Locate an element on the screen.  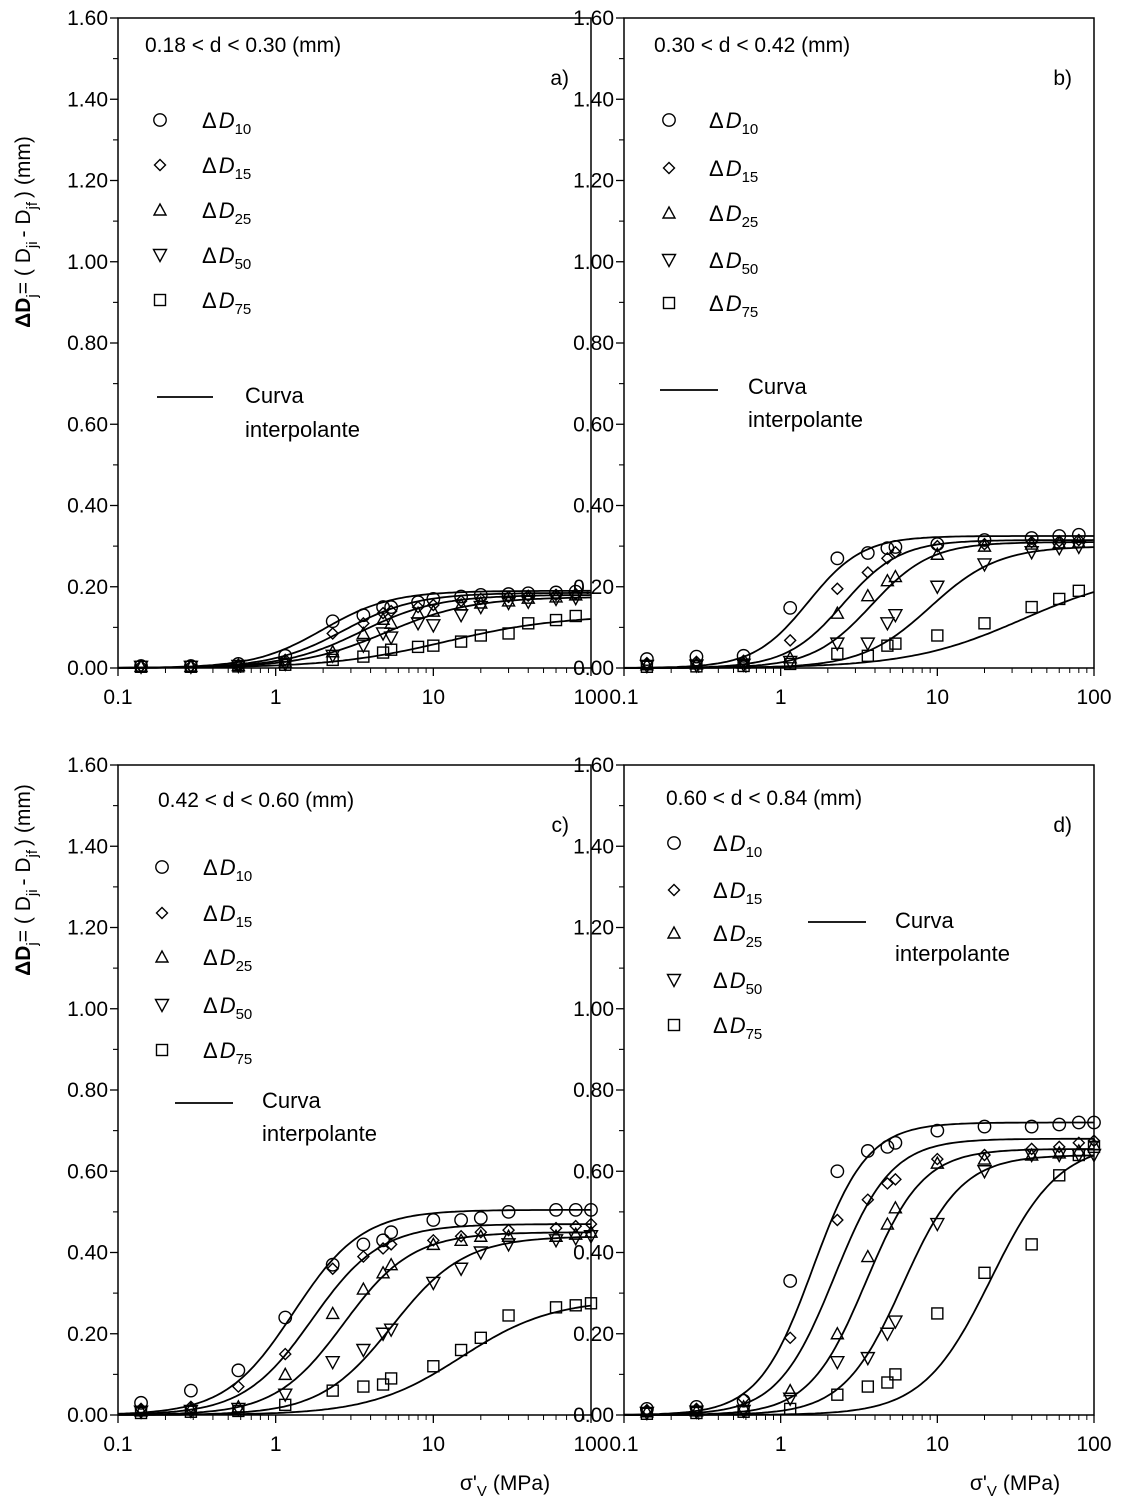
y-axis-title-text: ΔDj= ( Dji- Djf) (mm) is located at coordinates (26, 232).